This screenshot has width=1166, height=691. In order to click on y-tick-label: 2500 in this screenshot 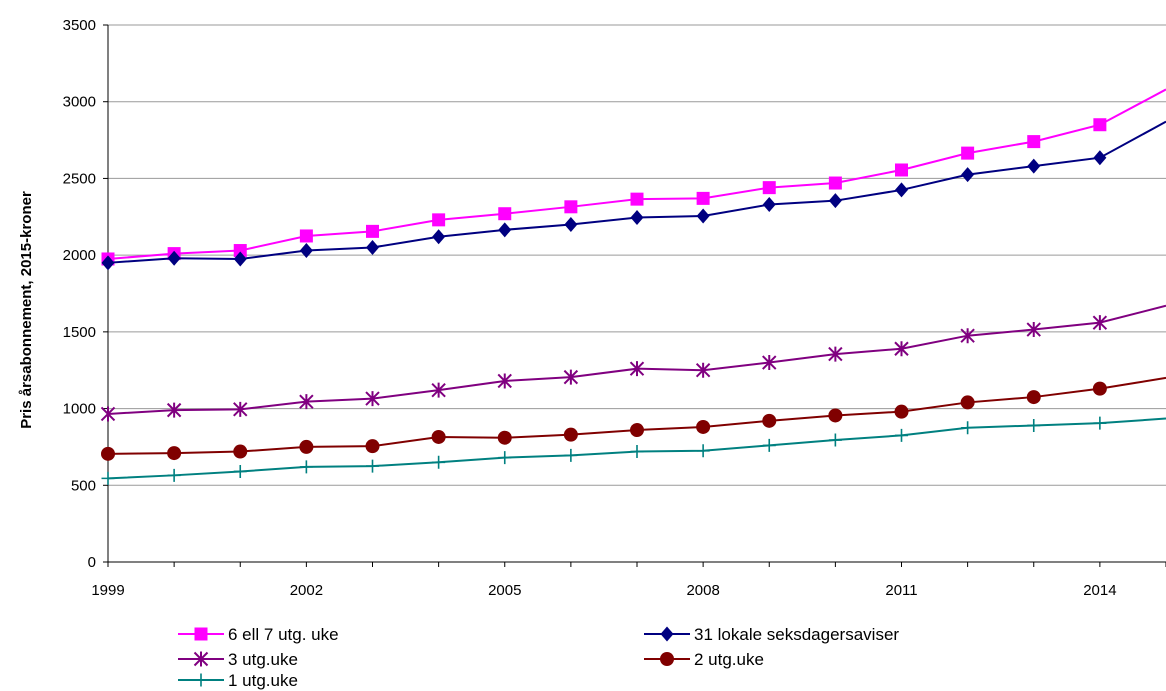, I will do `click(79, 178)`.